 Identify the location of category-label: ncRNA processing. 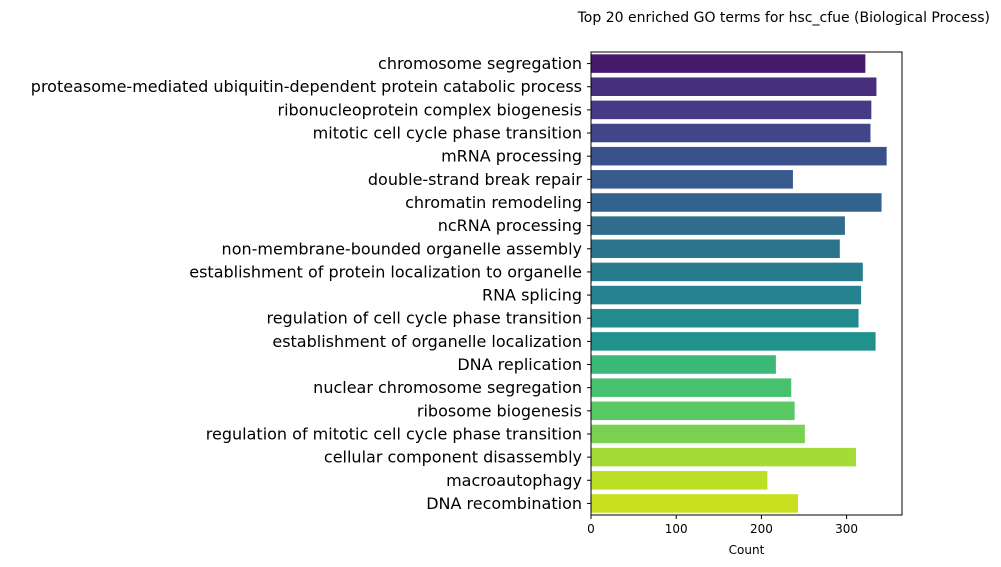
(510, 225).